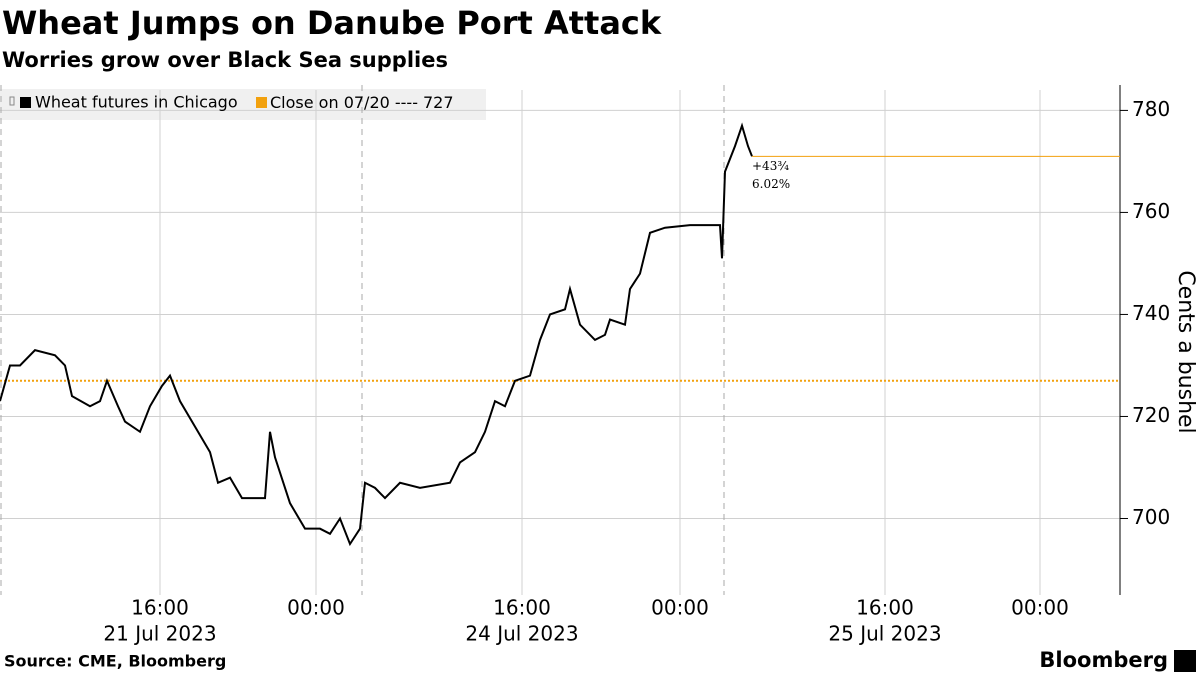  What do you see at coordinates (1151, 313) in the screenshot?
I see `y-tick-label: 740` at bounding box center [1151, 313].